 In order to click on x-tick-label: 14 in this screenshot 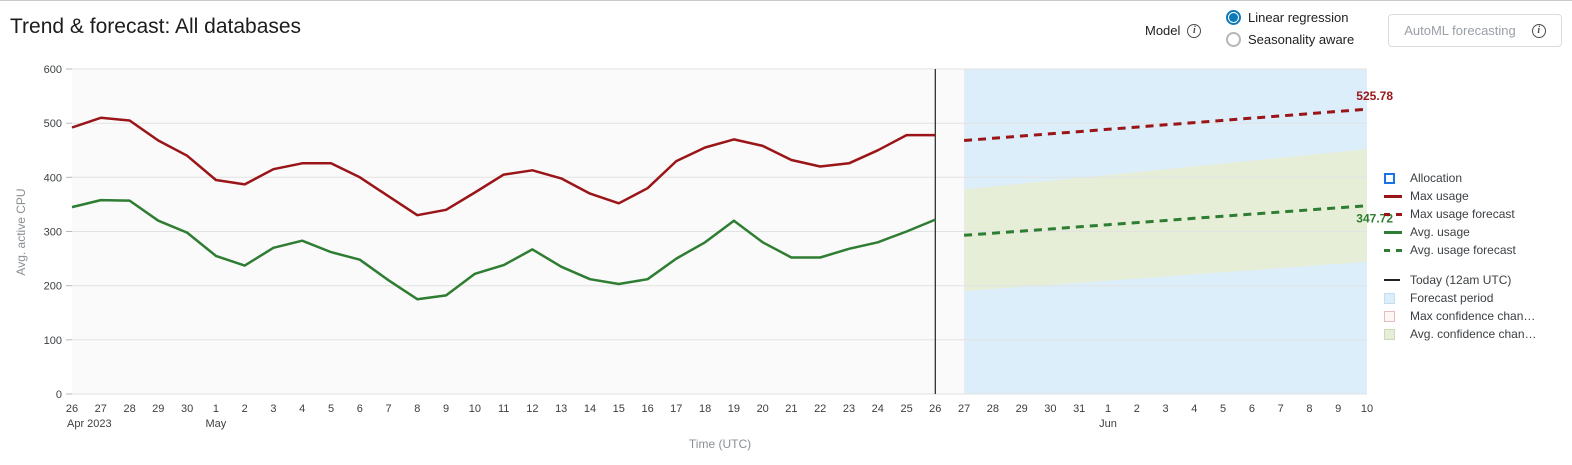, I will do `click(590, 409)`.